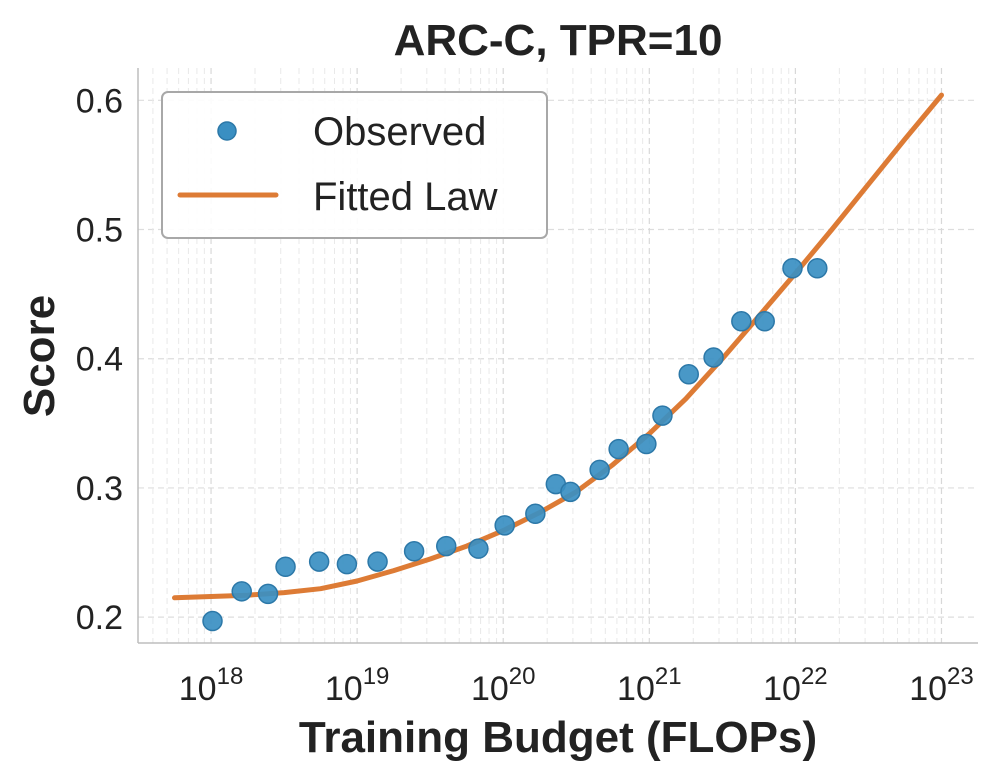  Describe the element at coordinates (576, 685) in the screenshot. I see `x-tick-labels: 1018 1019 1020 1021 1022 1023` at that location.